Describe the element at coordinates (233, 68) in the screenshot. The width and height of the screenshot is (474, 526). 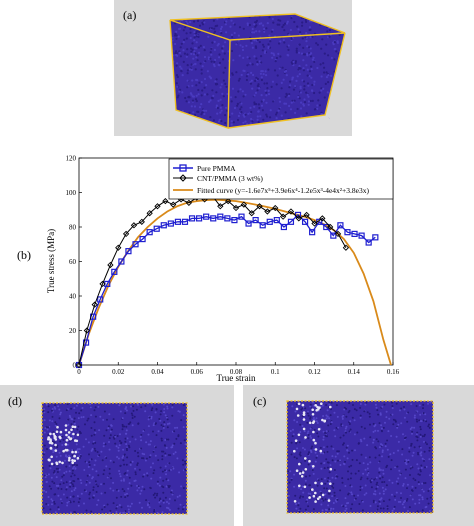
I see `panel-a-atom-cube` at that location.